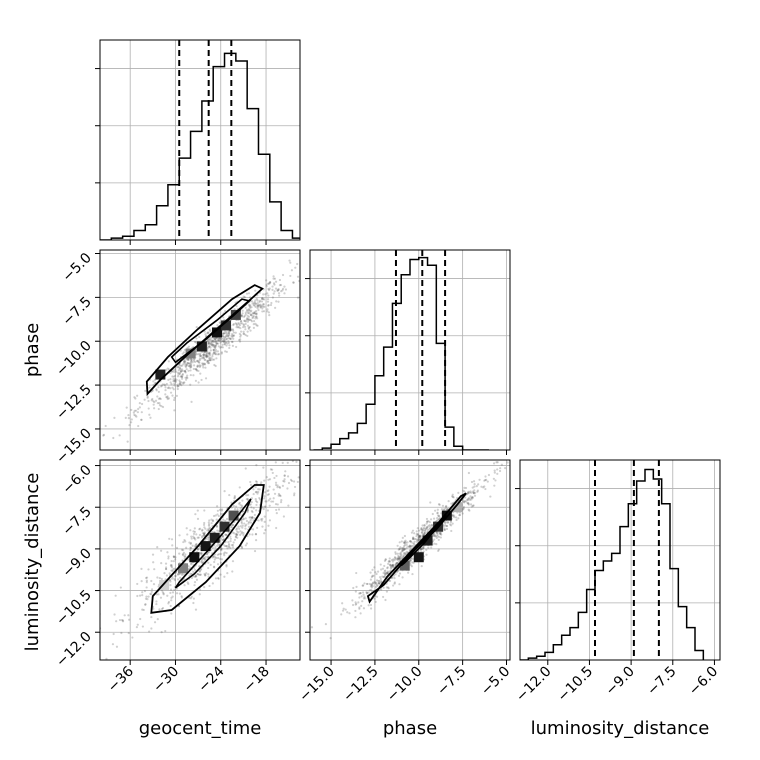 This screenshot has height=760, width=760. Describe the element at coordinates (204, 340) in the screenshot. I see `contour-outer` at that location.